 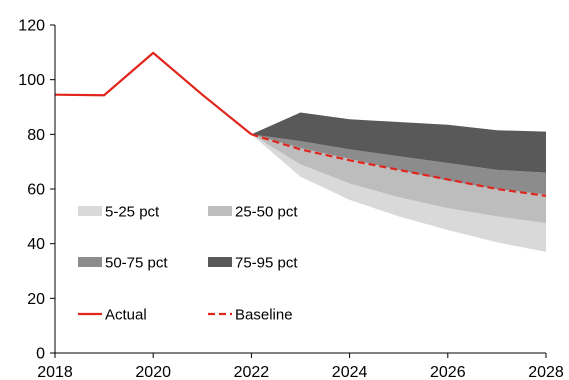 I want to click on y-tick-label: 40, so click(x=36, y=244).